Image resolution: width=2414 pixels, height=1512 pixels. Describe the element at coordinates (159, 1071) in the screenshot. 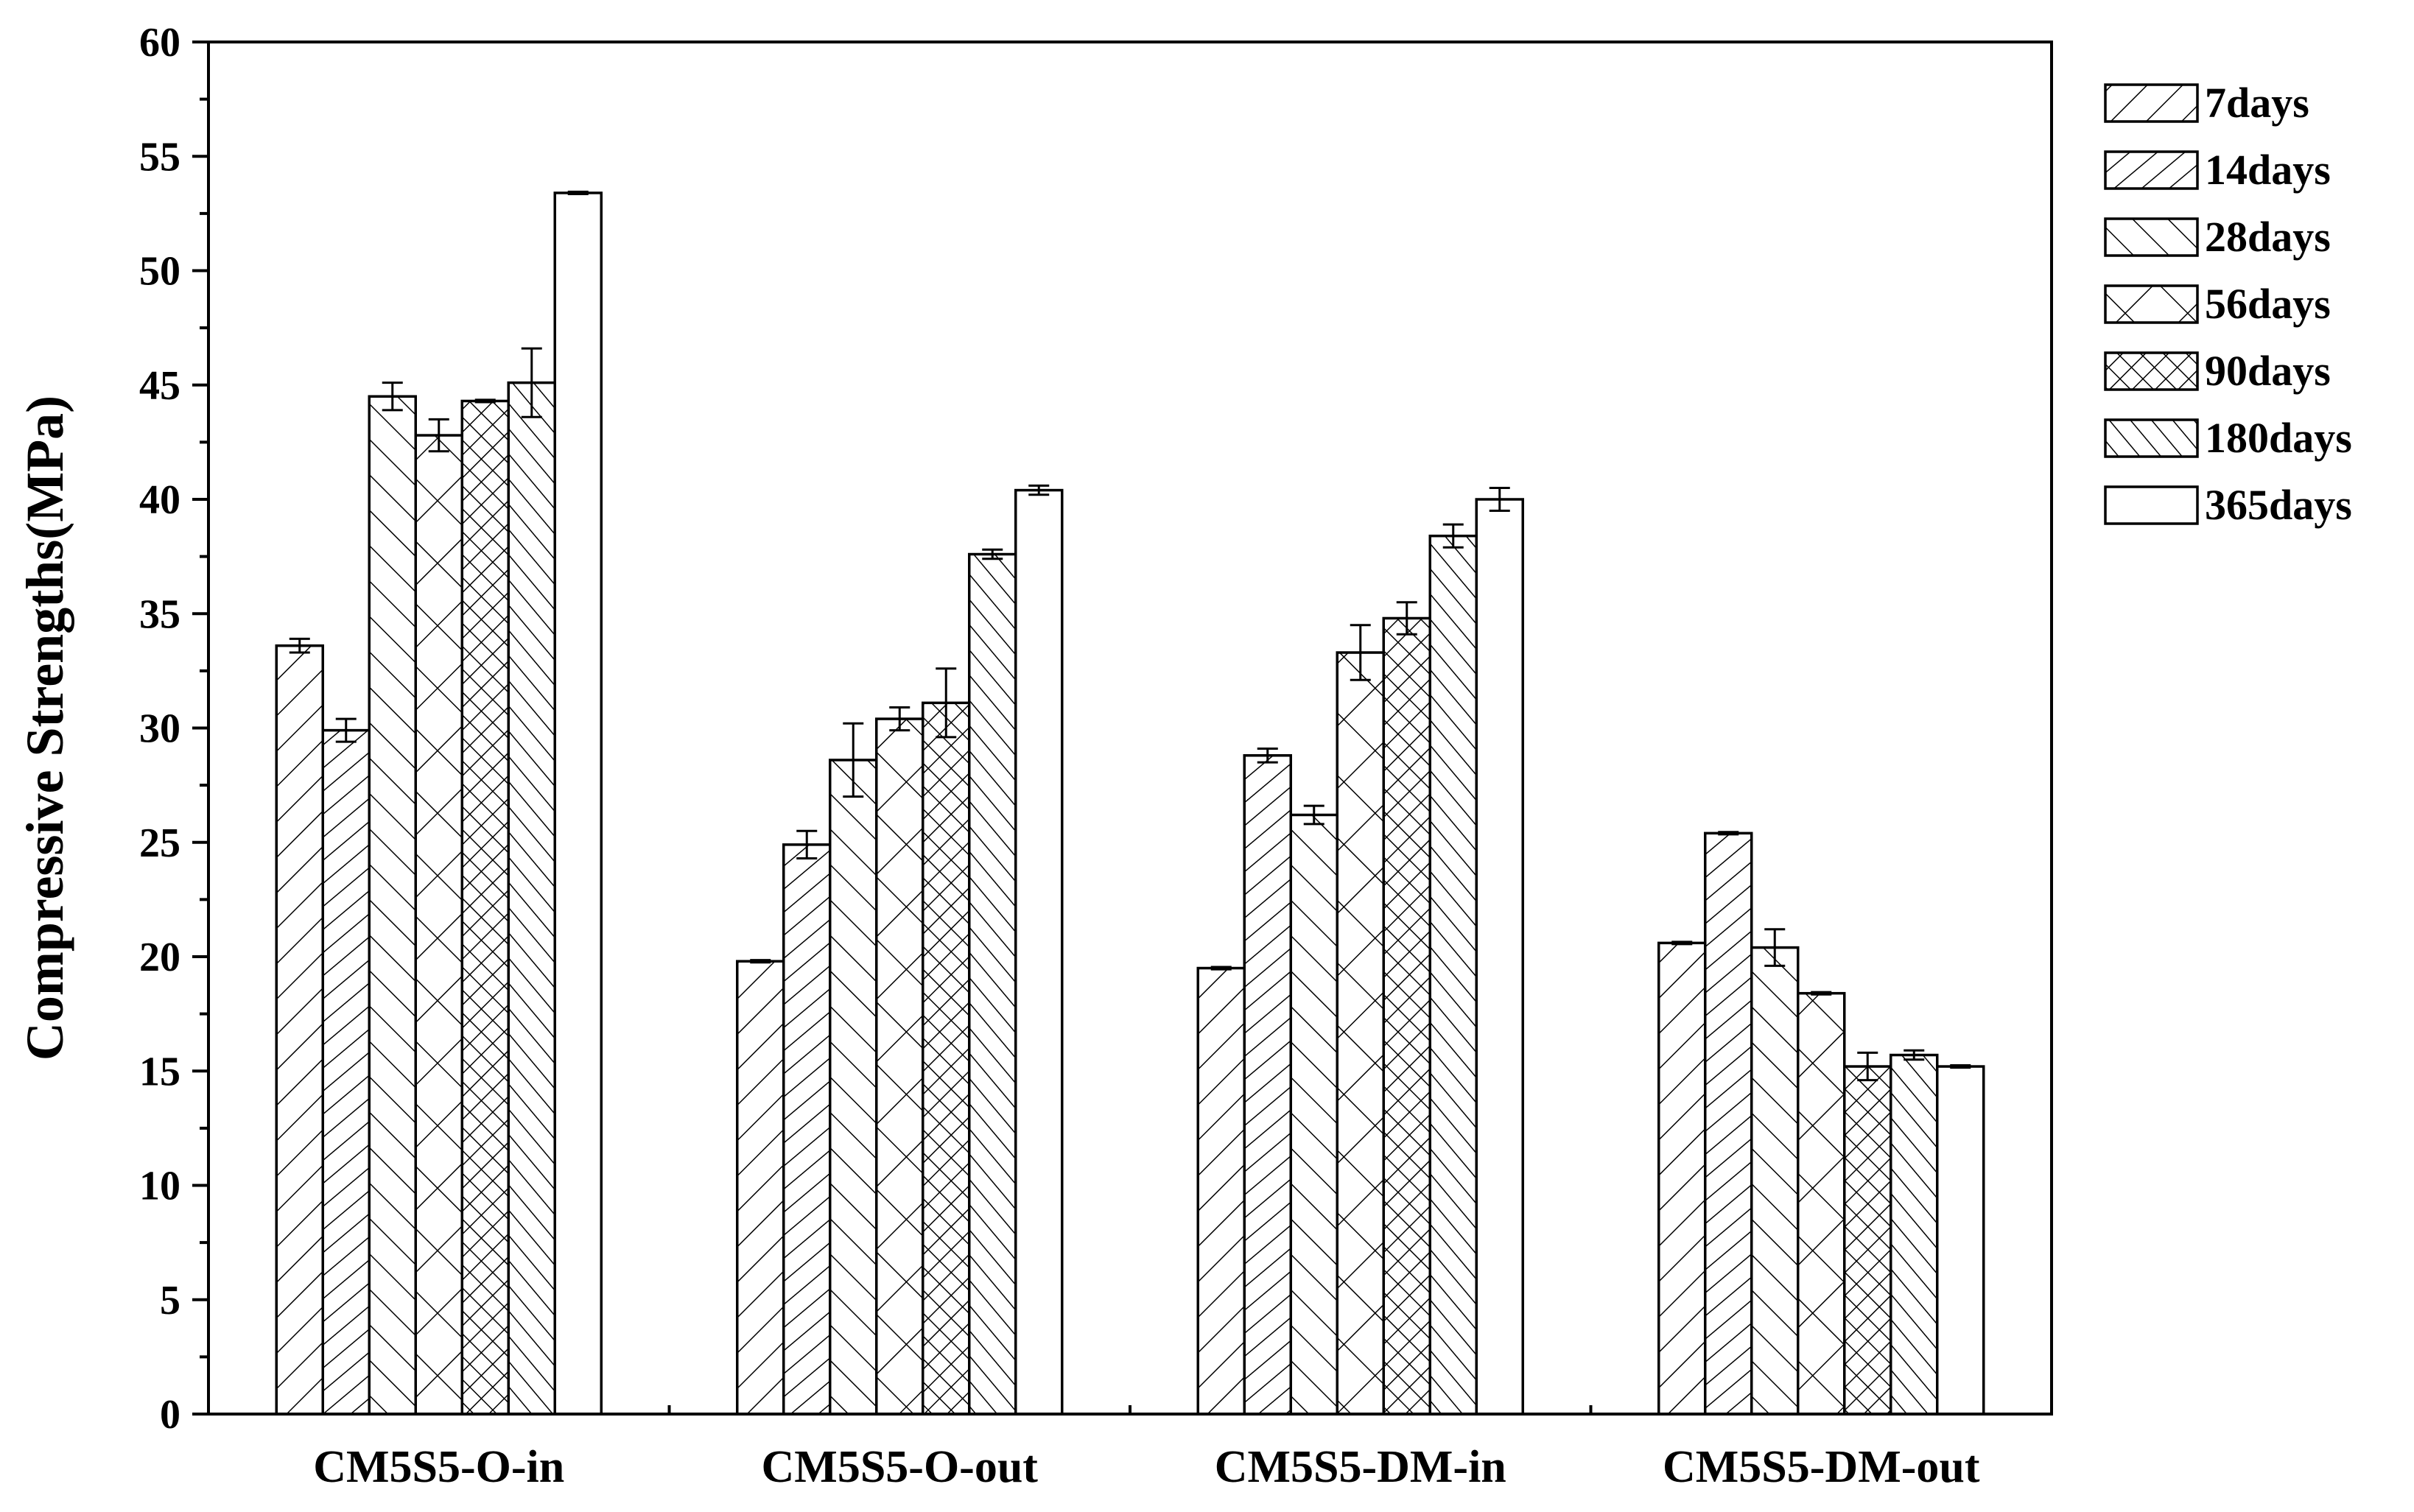

I see `y-tick-label: 15` at that location.